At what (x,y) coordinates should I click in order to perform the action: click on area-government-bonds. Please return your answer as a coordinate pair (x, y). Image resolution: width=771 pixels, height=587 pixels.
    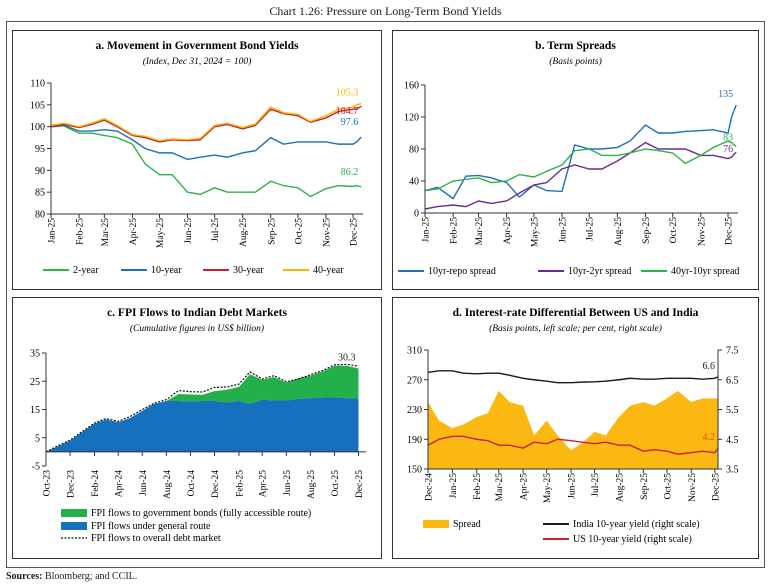
    Looking at the image, I should click on (202, 408).